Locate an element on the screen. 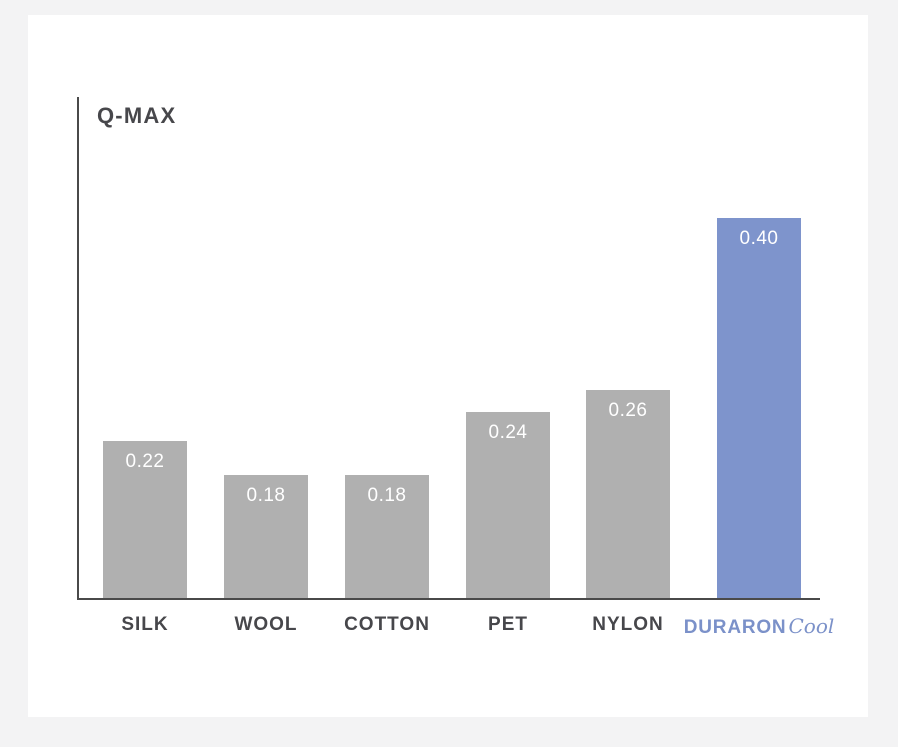 The image size is (898, 747). x-axis-label-duraron-cool: DURARON Cool is located at coordinates (759, 626).